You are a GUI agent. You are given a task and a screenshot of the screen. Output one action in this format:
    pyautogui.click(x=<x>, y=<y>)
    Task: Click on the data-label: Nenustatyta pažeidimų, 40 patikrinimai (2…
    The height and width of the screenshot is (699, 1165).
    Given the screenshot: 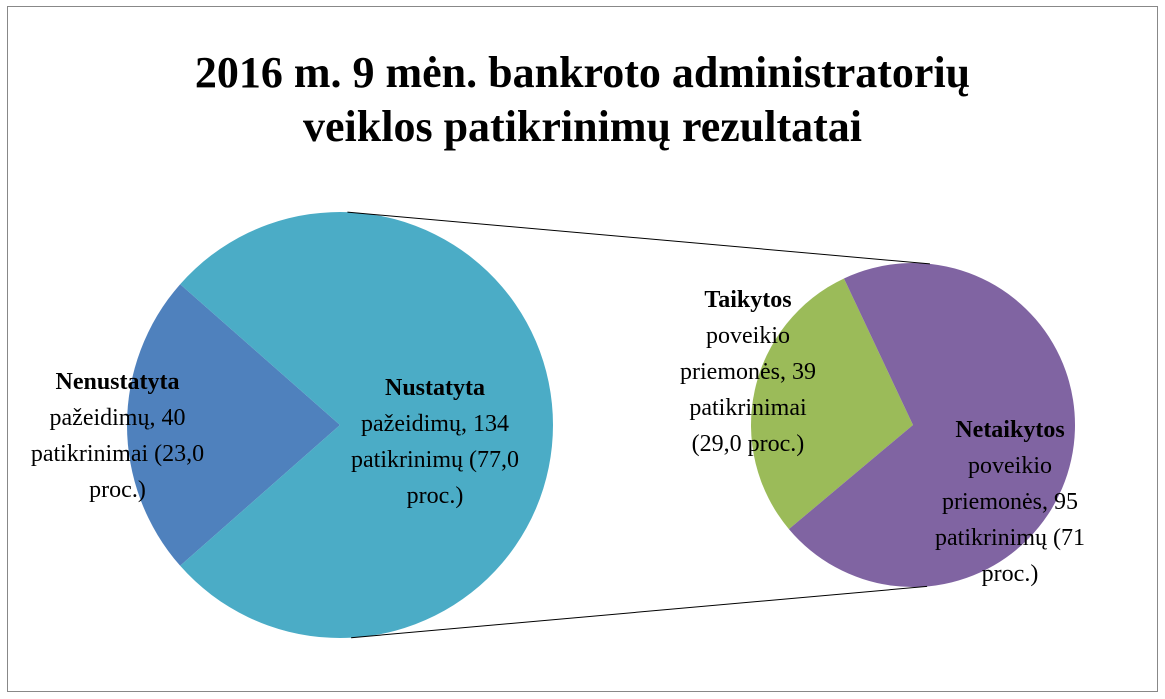 What is the action you would take?
    pyautogui.click(x=117, y=436)
    